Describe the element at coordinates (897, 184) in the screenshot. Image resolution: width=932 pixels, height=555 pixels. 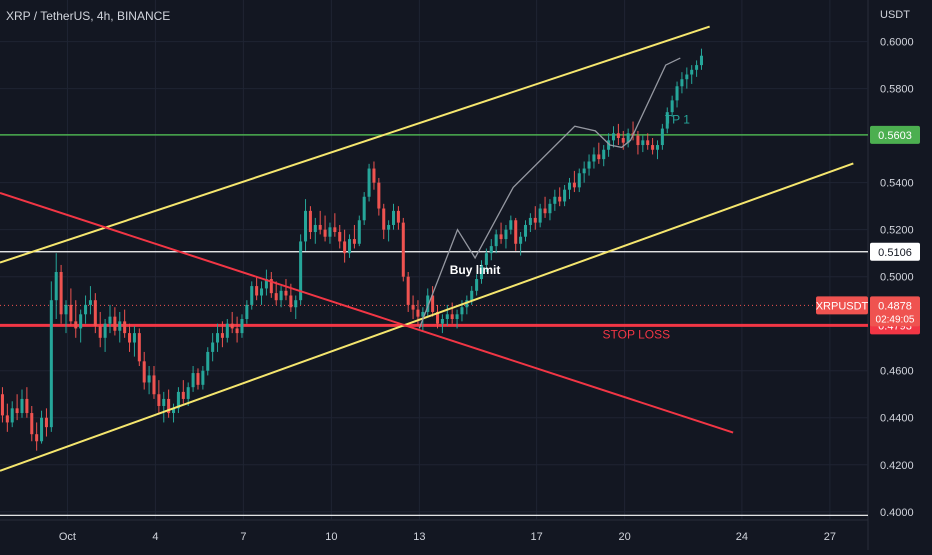
I see `y-tick-label: 0.5400` at that location.